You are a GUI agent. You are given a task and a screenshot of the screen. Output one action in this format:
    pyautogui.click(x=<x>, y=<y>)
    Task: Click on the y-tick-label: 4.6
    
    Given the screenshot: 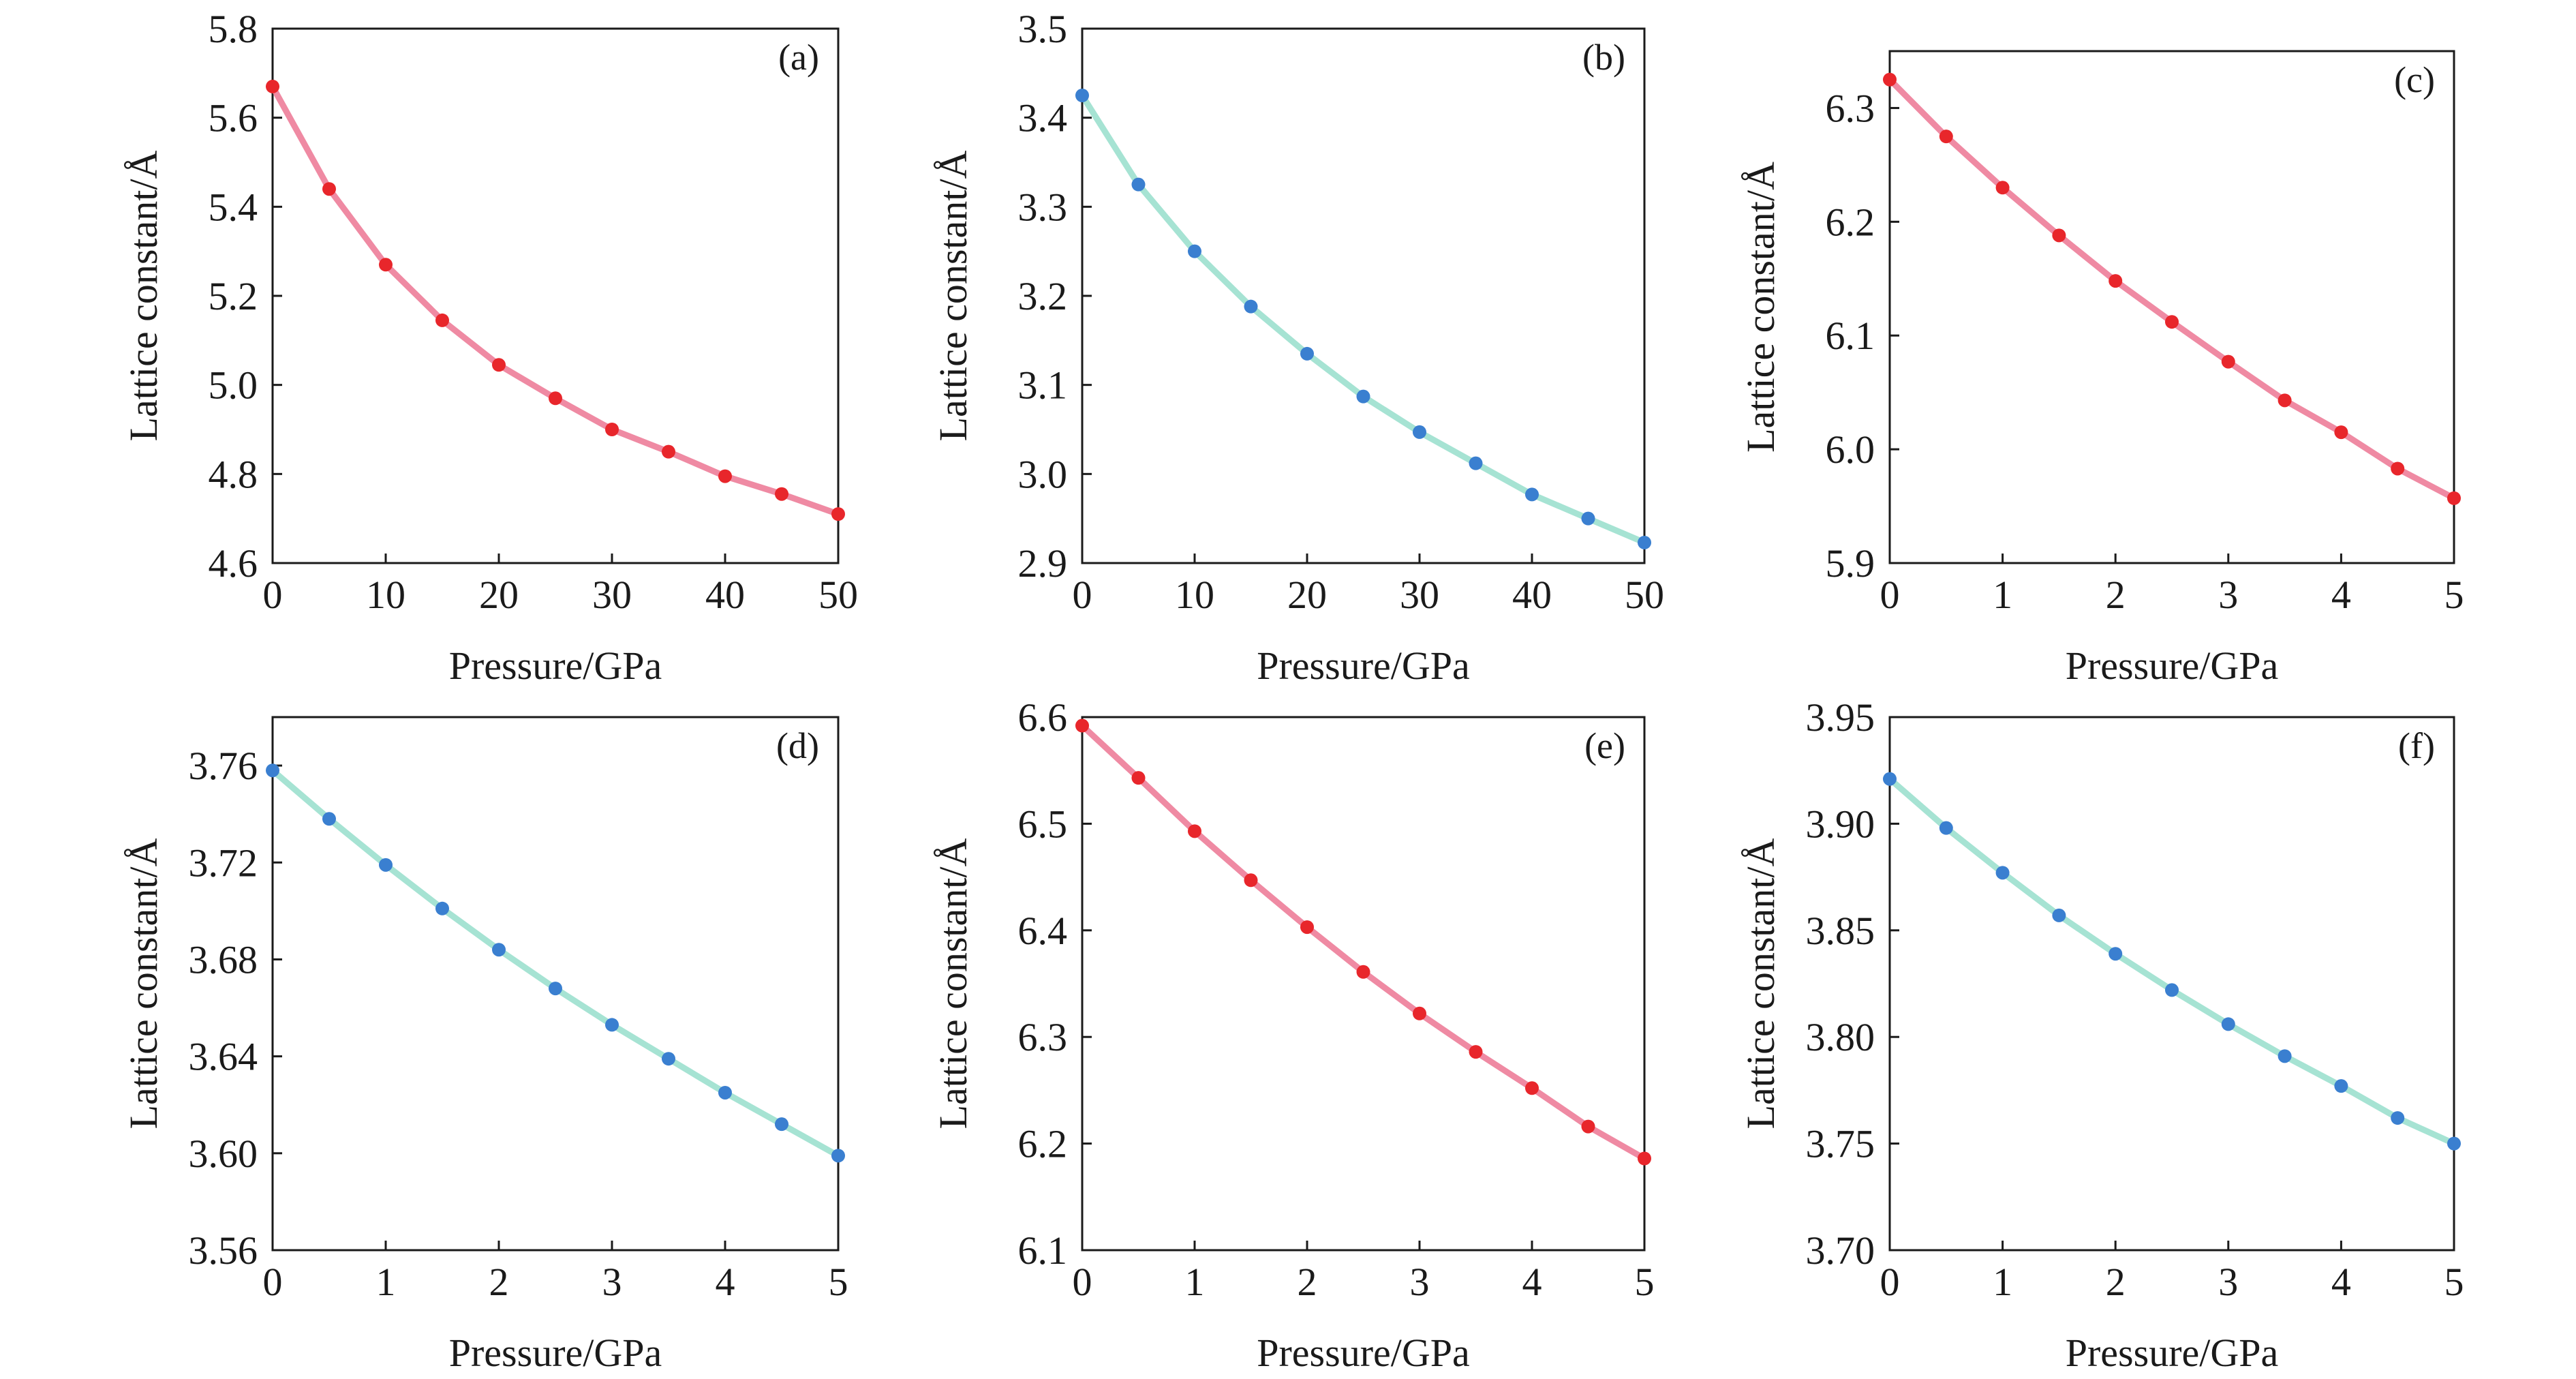 What is the action you would take?
    pyautogui.click(x=234, y=563)
    